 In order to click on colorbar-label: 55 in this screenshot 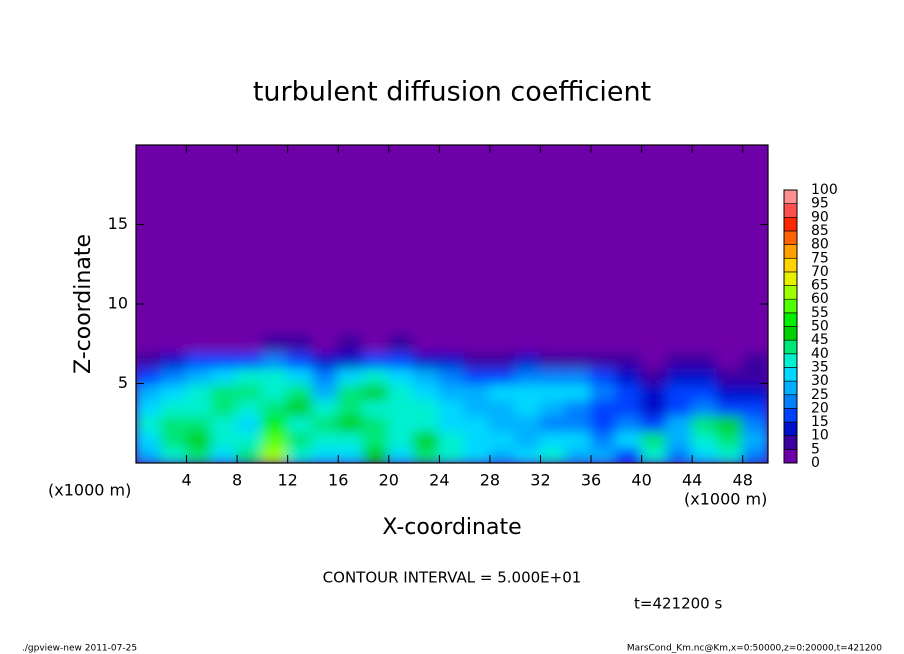, I will do `click(820, 313)`.